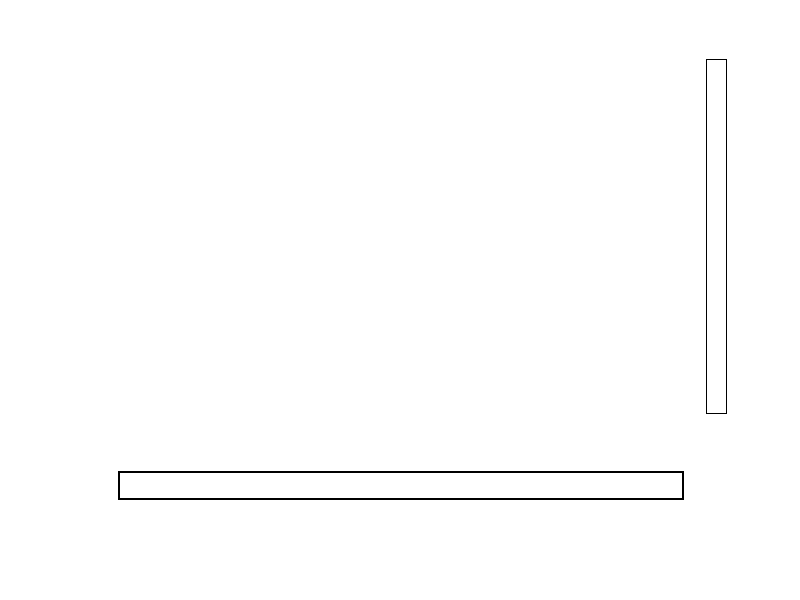 This screenshot has width=800, height=600. I want to click on timeline-coverage-bar, so click(401, 485).